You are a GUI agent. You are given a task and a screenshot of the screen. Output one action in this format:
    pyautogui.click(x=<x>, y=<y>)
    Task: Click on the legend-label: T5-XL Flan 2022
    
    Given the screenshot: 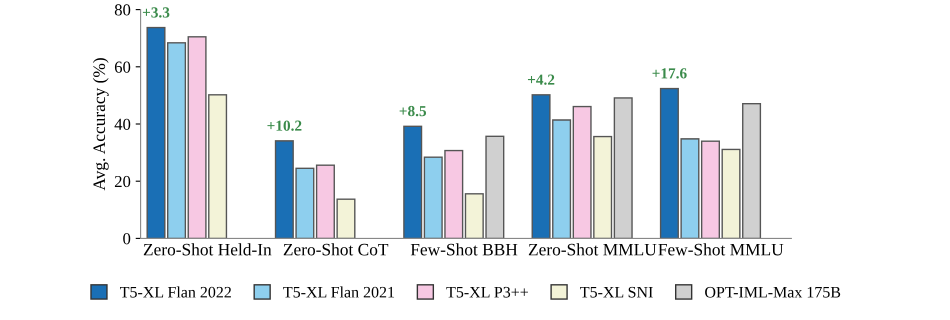 What is the action you would take?
    pyautogui.click(x=175, y=292)
    